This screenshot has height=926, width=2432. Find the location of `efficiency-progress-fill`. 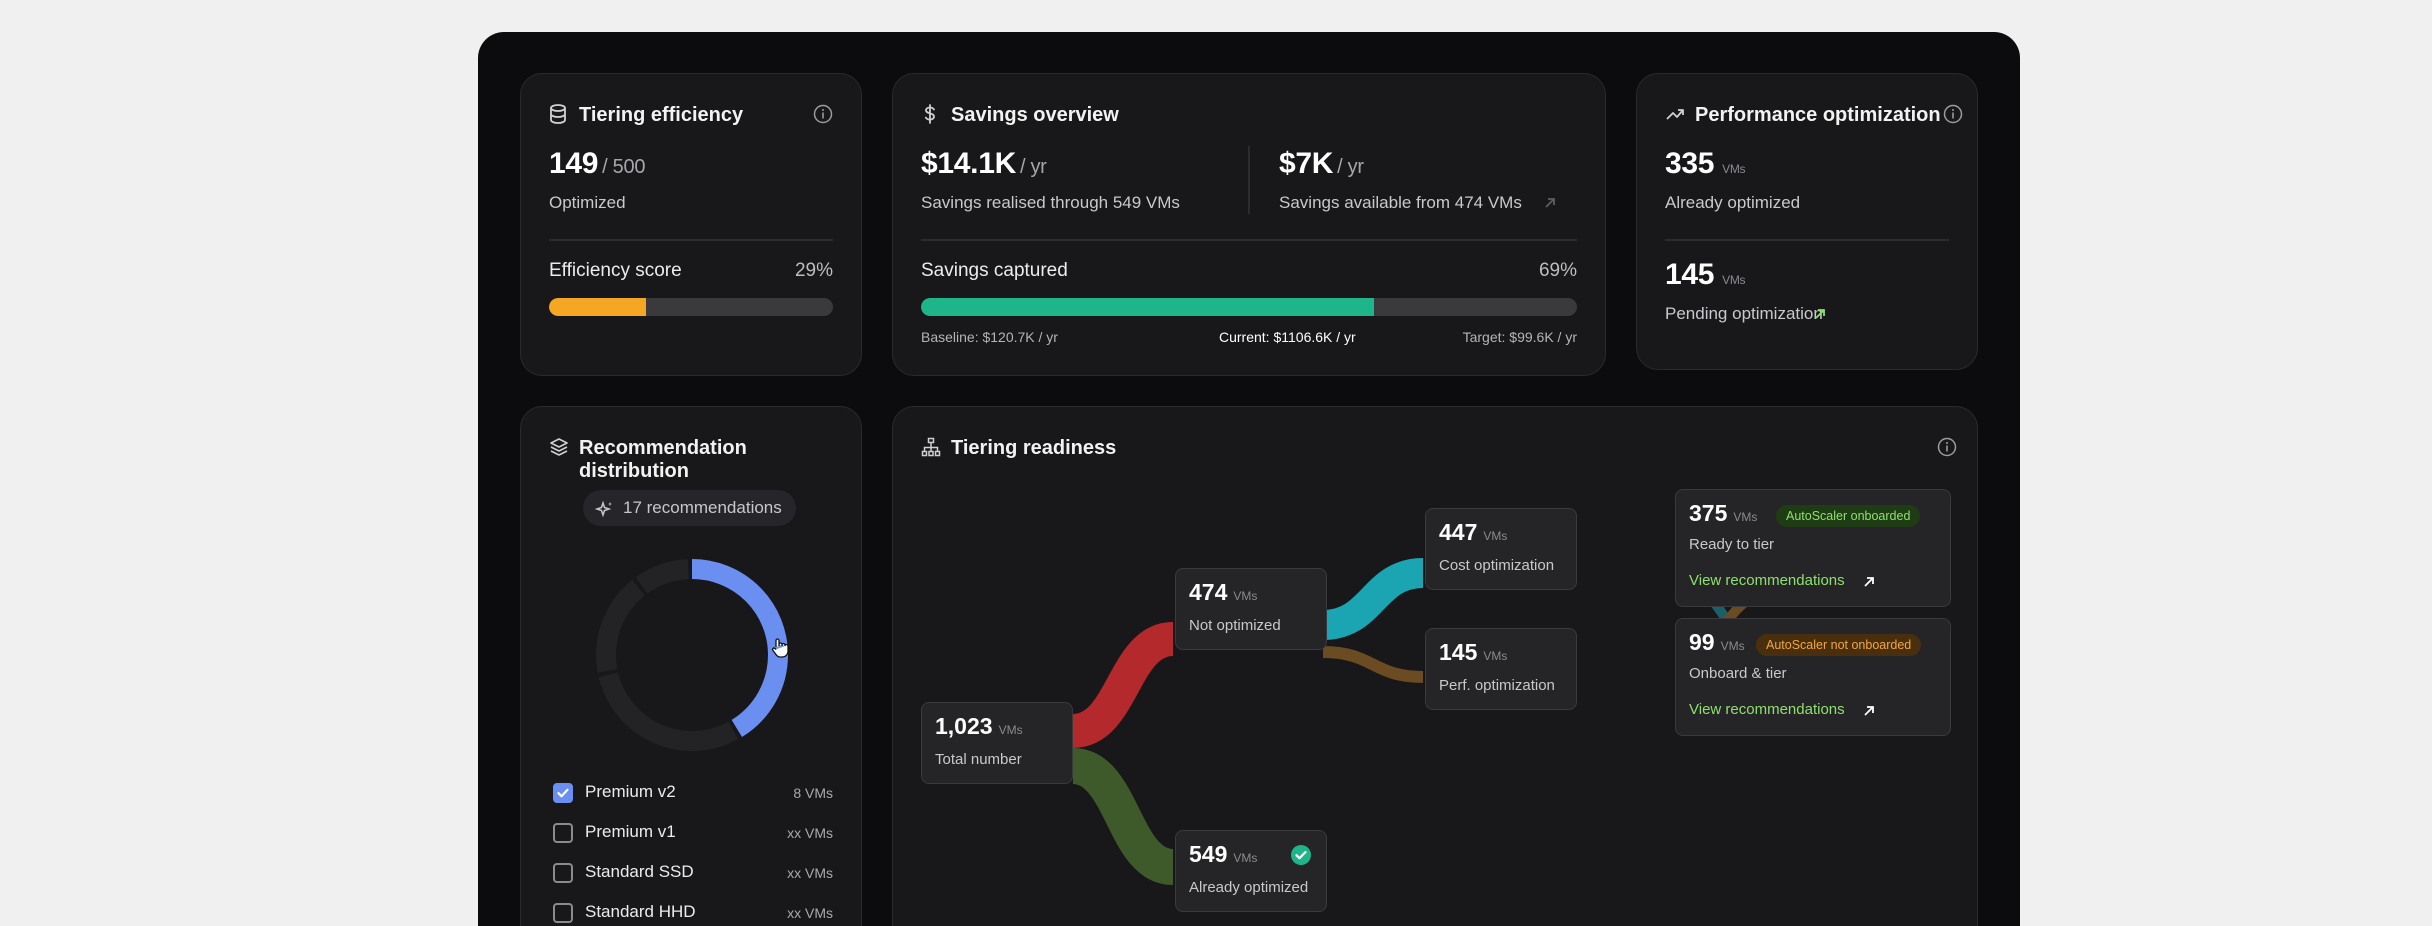

efficiency-progress-fill is located at coordinates (597, 307).